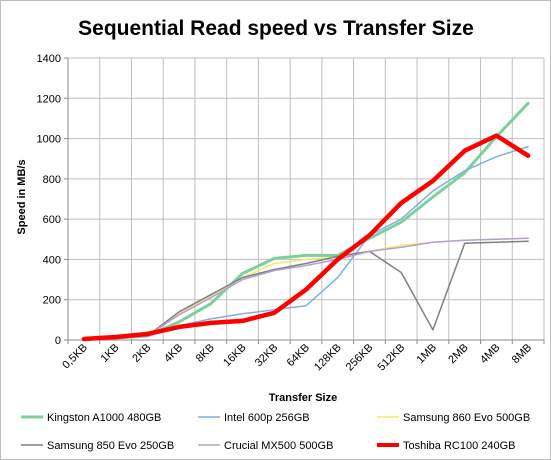  Describe the element at coordinates (267, 356) in the screenshot. I see `x-tick-label: 32KB` at that location.